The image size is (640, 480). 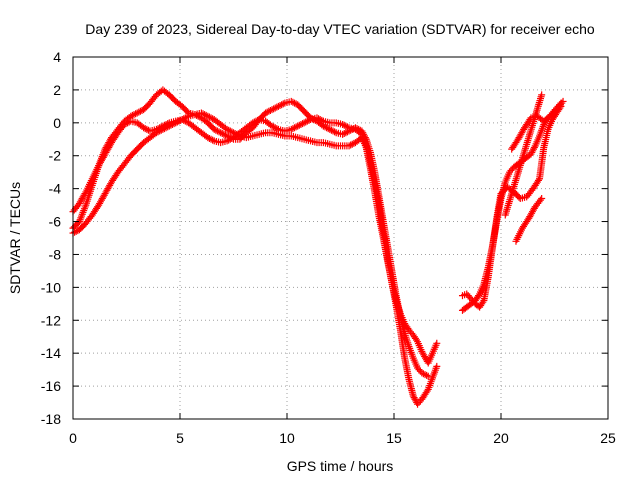 I want to click on y-tick-label: 0, so click(x=57, y=123).